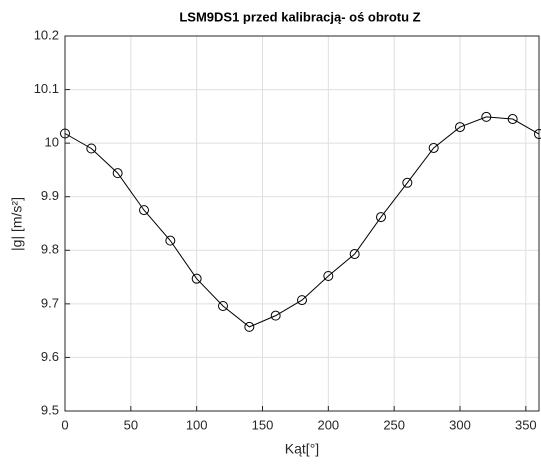 The image size is (541, 464). I want to click on x-tick-label: 50, so click(131, 424).